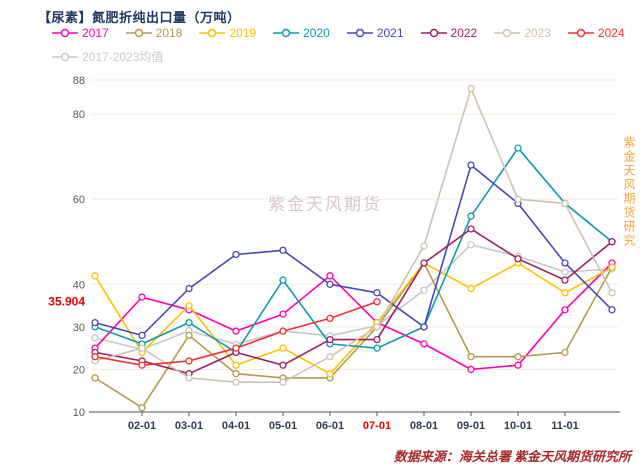  Describe the element at coordinates (79, 328) in the screenshot. I see `y-axis-tick-label: 30` at that location.